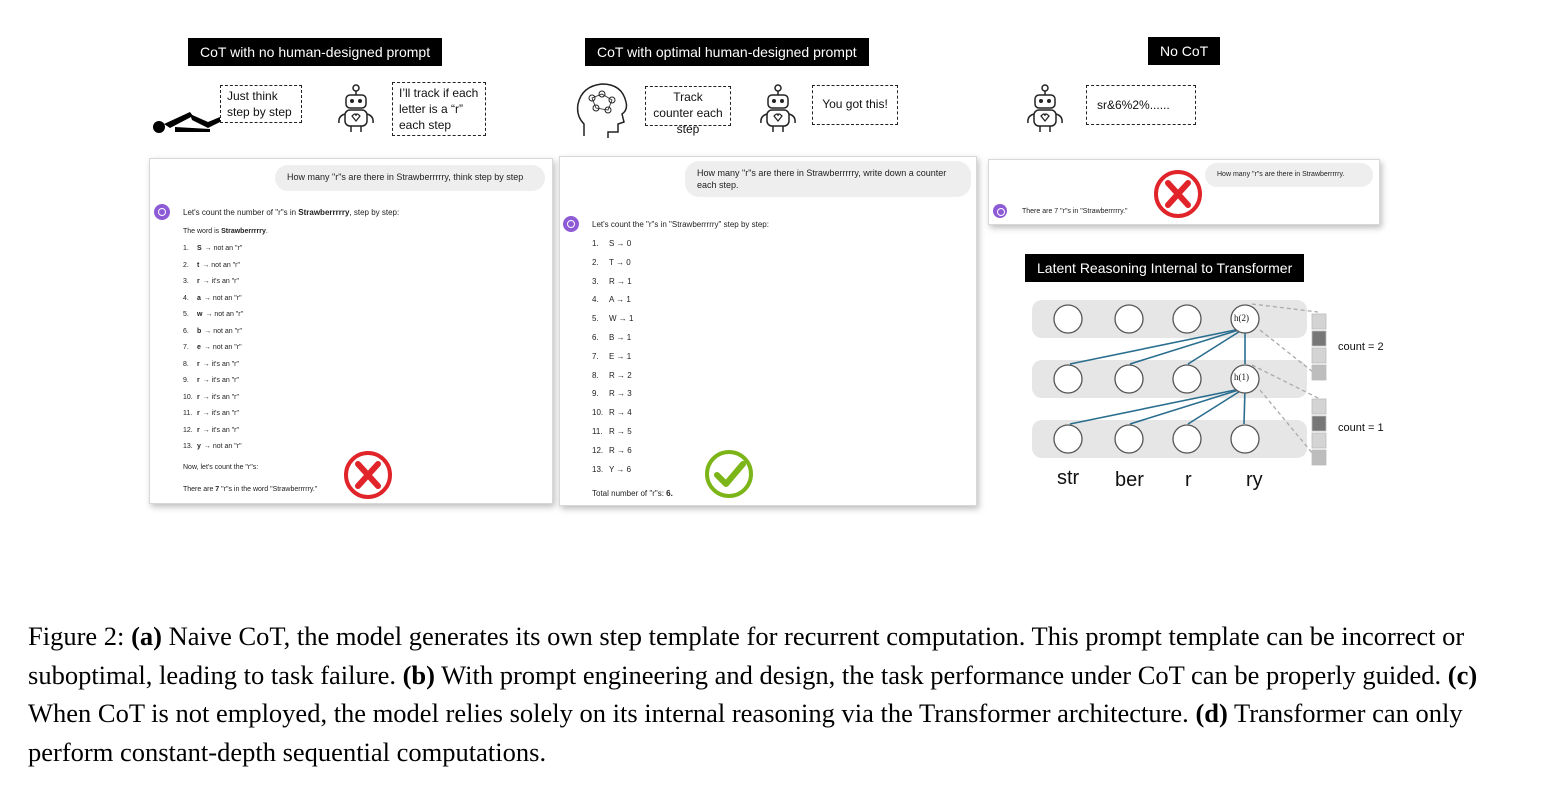  I want to click on success-check-icon, so click(729, 474).